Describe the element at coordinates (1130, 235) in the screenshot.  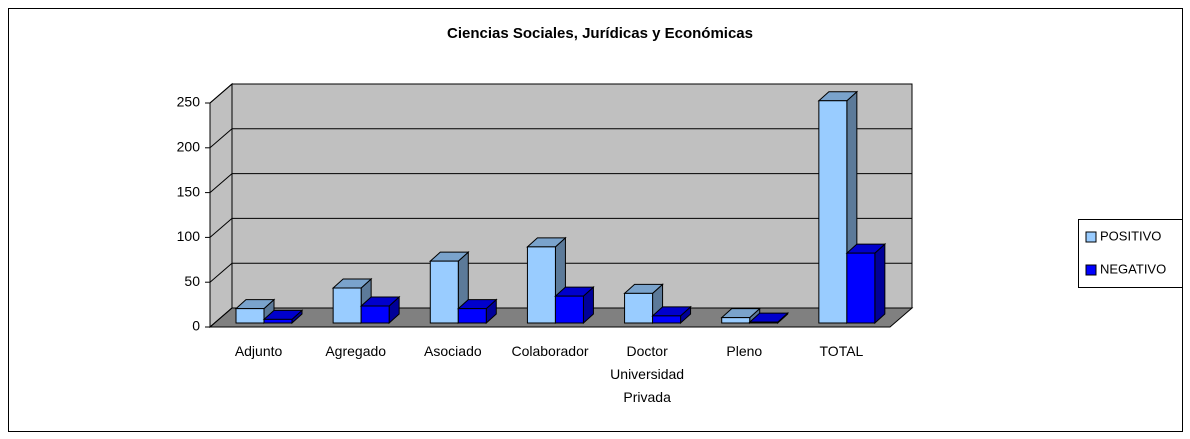
I see `legend-label: POSITIVO` at that location.